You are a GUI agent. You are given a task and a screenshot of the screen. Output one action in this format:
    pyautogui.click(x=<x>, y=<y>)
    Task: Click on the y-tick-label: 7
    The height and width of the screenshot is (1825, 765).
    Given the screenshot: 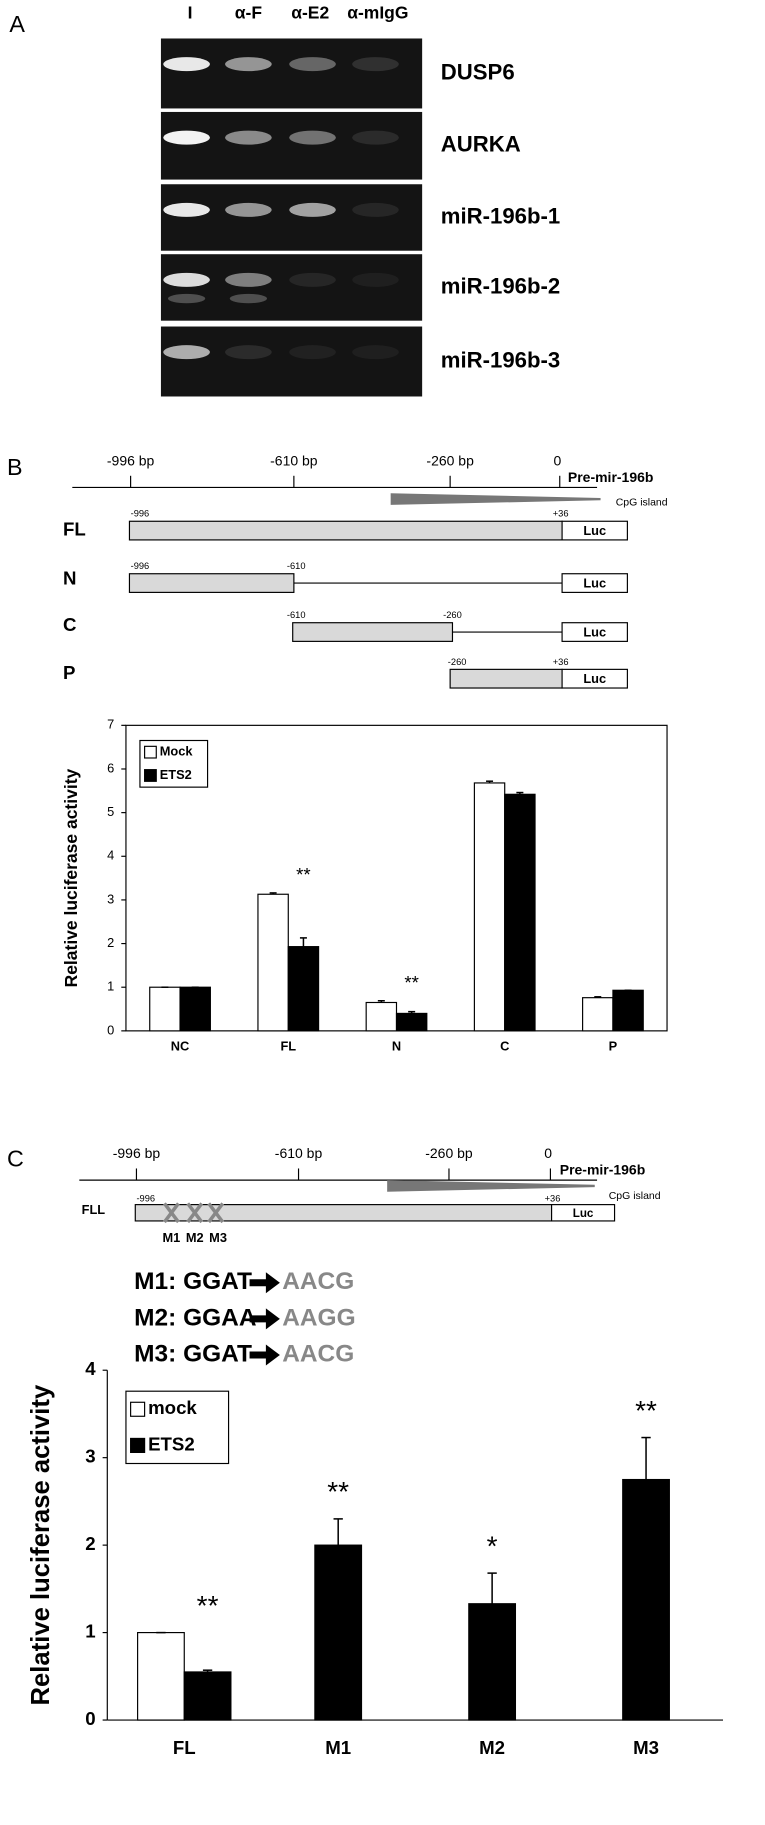 What is the action you would take?
    pyautogui.click(x=110, y=724)
    